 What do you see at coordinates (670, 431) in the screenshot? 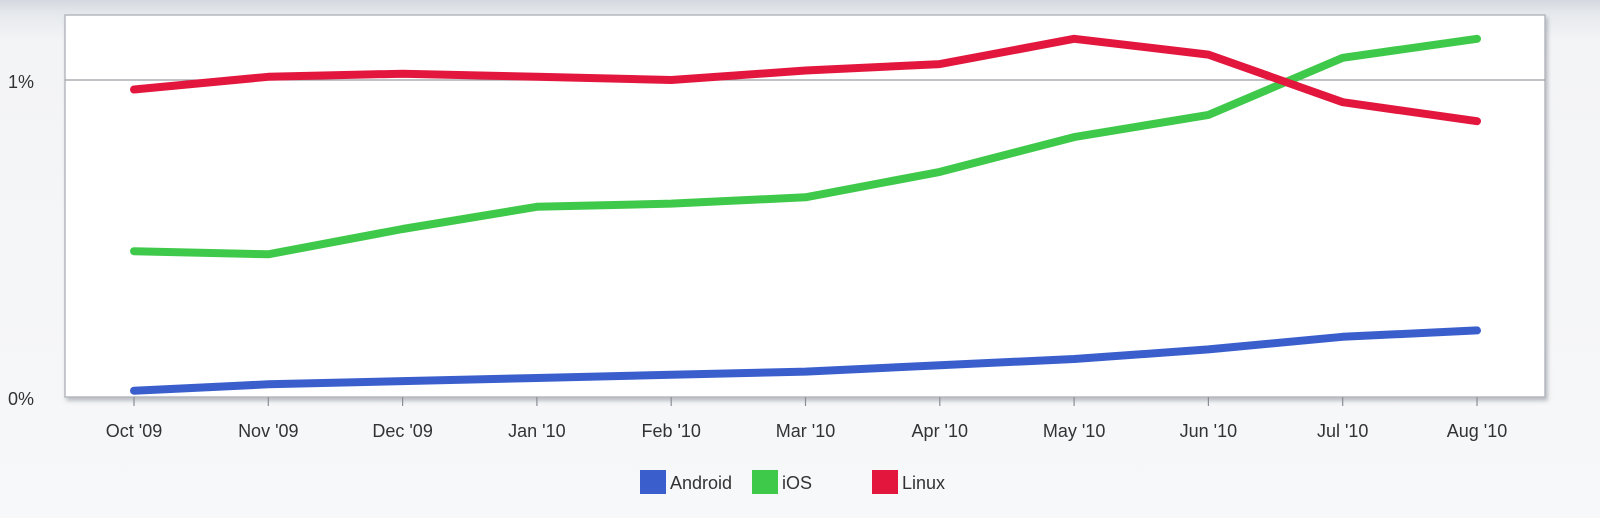
I see `x-tick-label: Feb '10` at bounding box center [670, 431].